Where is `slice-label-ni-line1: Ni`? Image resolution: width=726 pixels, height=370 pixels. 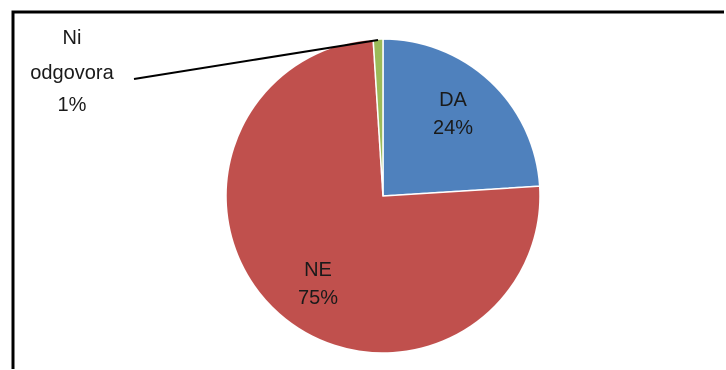
slice-label-ni-line1: Ni is located at coordinates (72, 38).